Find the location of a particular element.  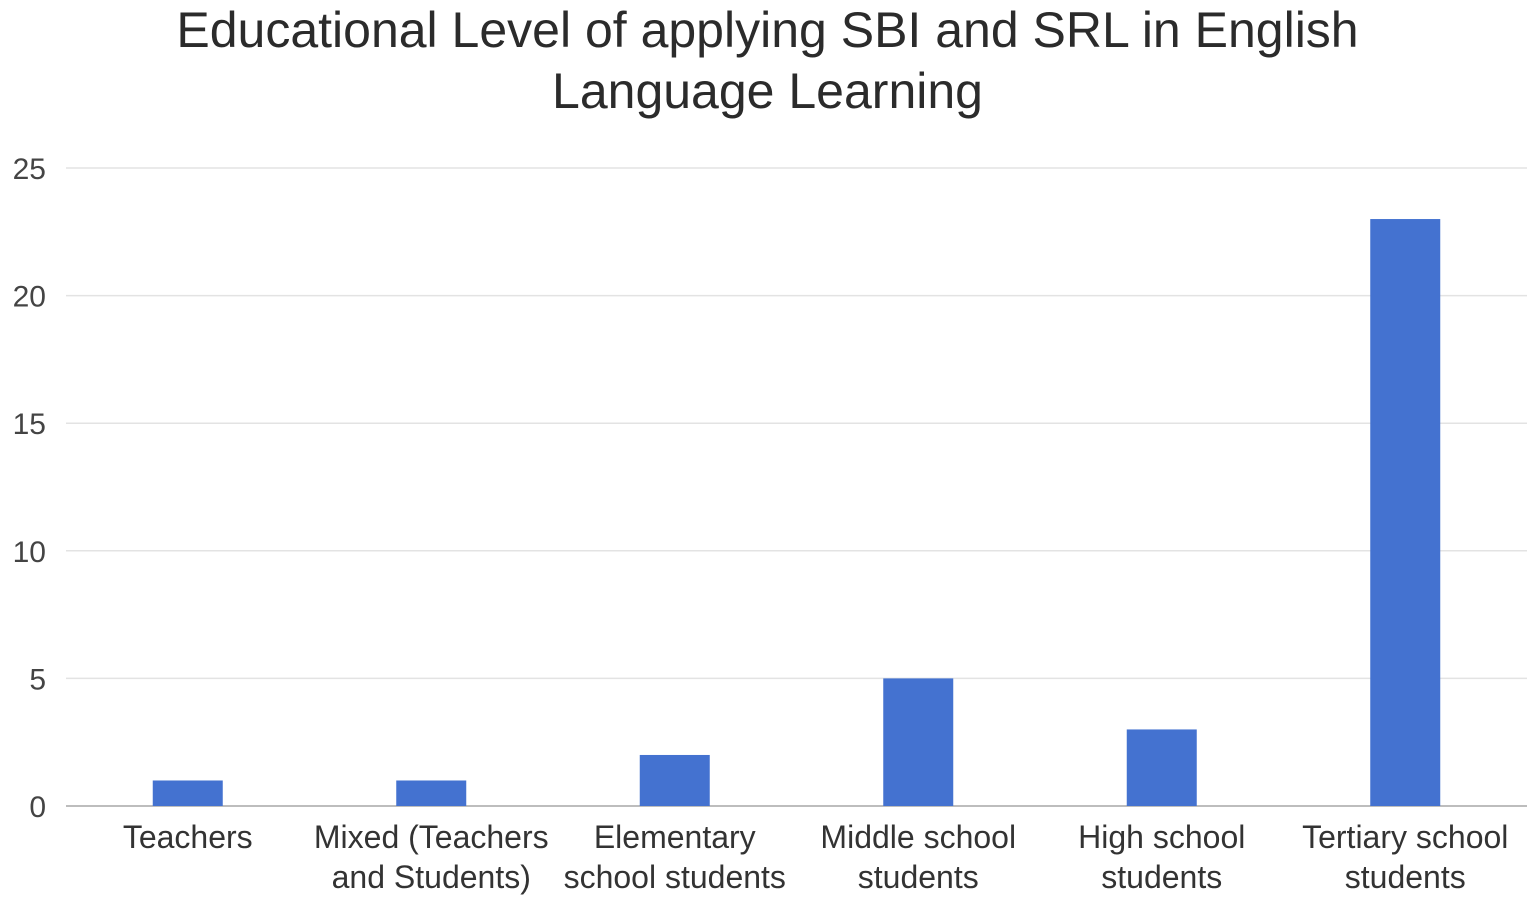

y-tick-label: 25 is located at coordinates (29, 169).